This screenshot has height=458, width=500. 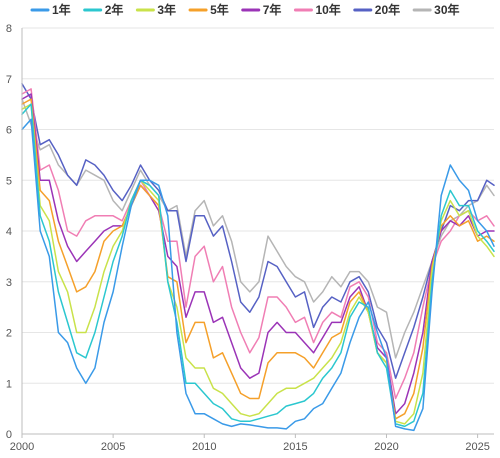 I want to click on x-tick-label: 2025, so click(x=477, y=447).